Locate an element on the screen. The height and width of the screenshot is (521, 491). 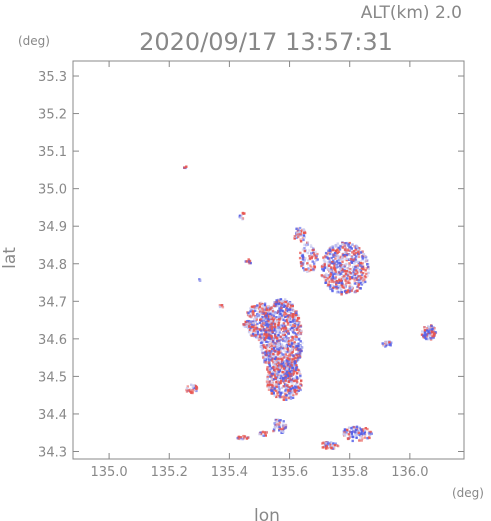
x-tick-label: 135.0 is located at coordinates (108, 472).